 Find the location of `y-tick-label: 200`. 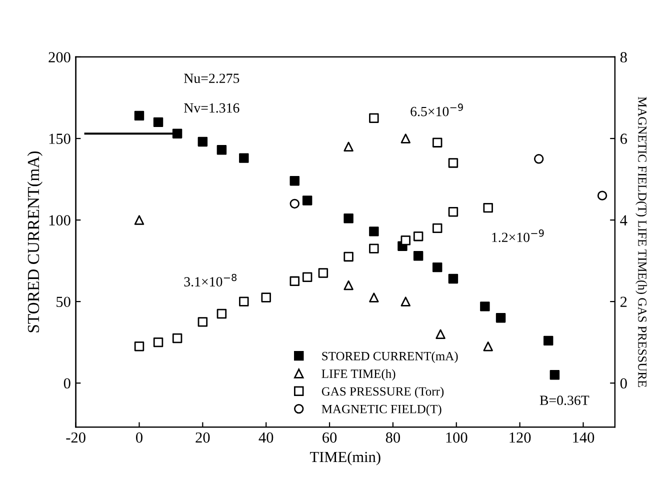

y-tick-label: 200 is located at coordinates (59, 57).